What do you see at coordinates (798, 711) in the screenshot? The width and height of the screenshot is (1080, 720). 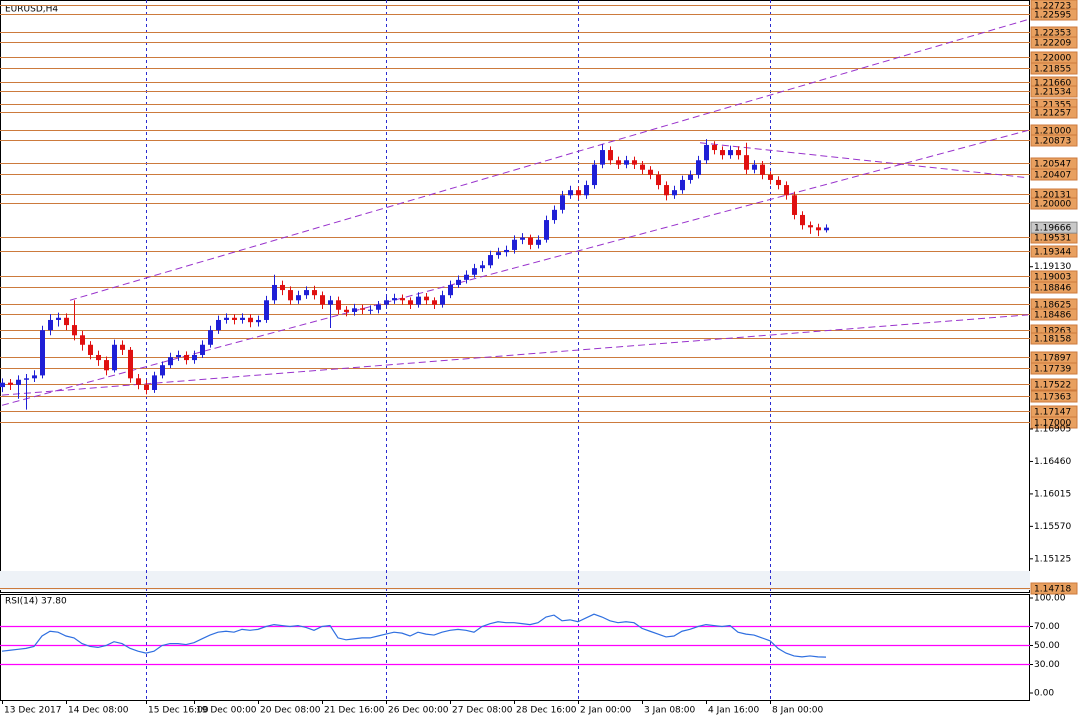 I see `x-tick-label: 8 Jan 00:00` at bounding box center [798, 711].